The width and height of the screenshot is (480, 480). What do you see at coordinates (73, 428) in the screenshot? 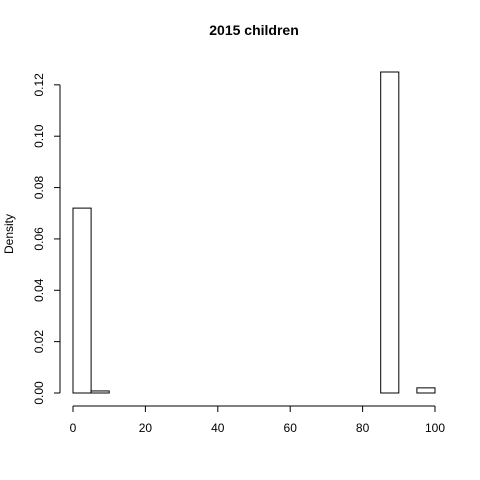
I see `x-tick-label: 0` at bounding box center [73, 428].